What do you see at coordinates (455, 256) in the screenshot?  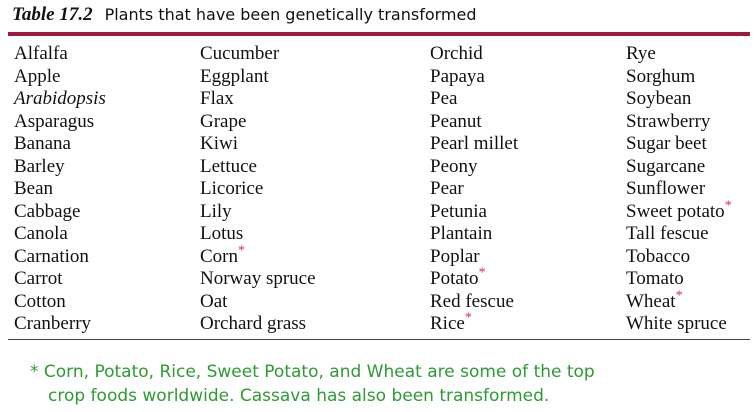 I see `table-cell: Poplar` at bounding box center [455, 256].